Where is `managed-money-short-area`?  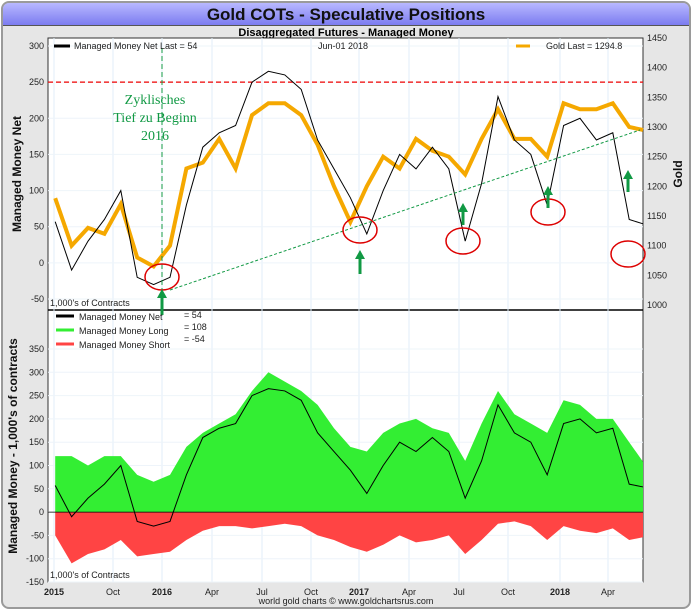
managed-money-short-area is located at coordinates (349, 538).